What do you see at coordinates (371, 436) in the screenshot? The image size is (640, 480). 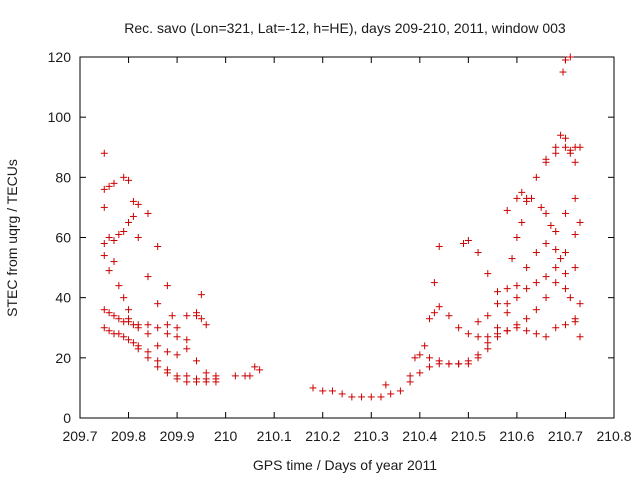 I see `x-tick-label: 210.3` at bounding box center [371, 436].